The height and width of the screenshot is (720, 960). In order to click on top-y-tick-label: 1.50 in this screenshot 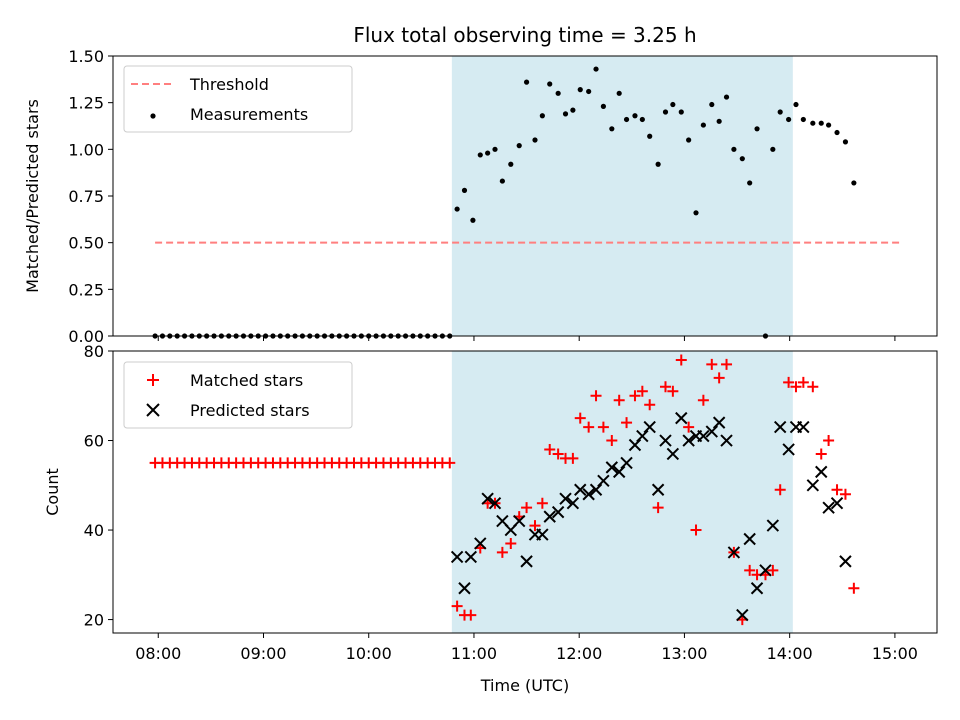, I will do `click(86, 56)`.